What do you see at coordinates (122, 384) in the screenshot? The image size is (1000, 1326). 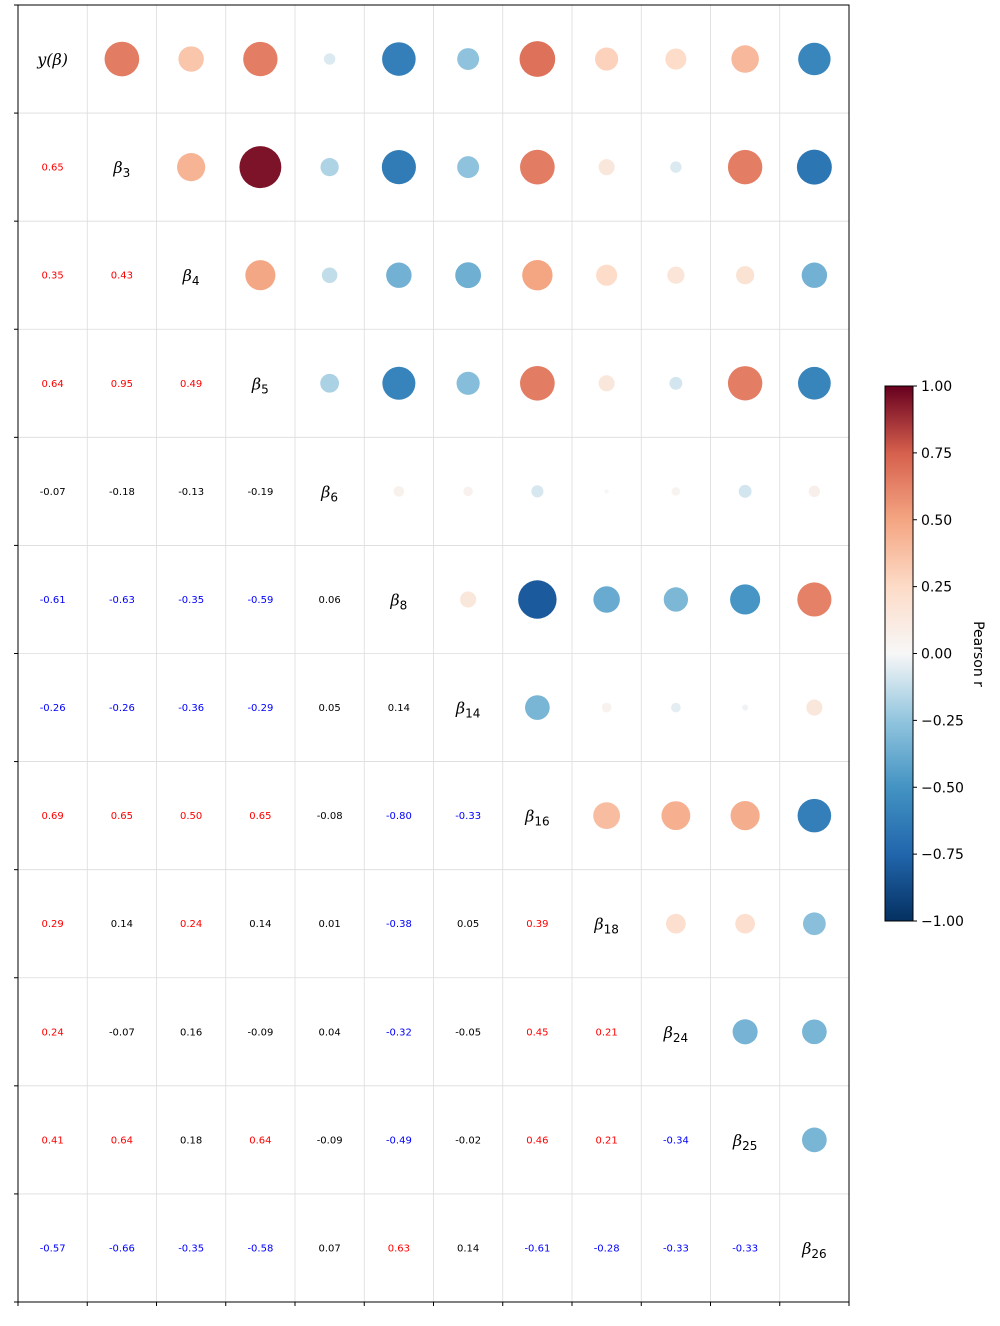 I see `correlation-value: 0.95` at bounding box center [122, 384].